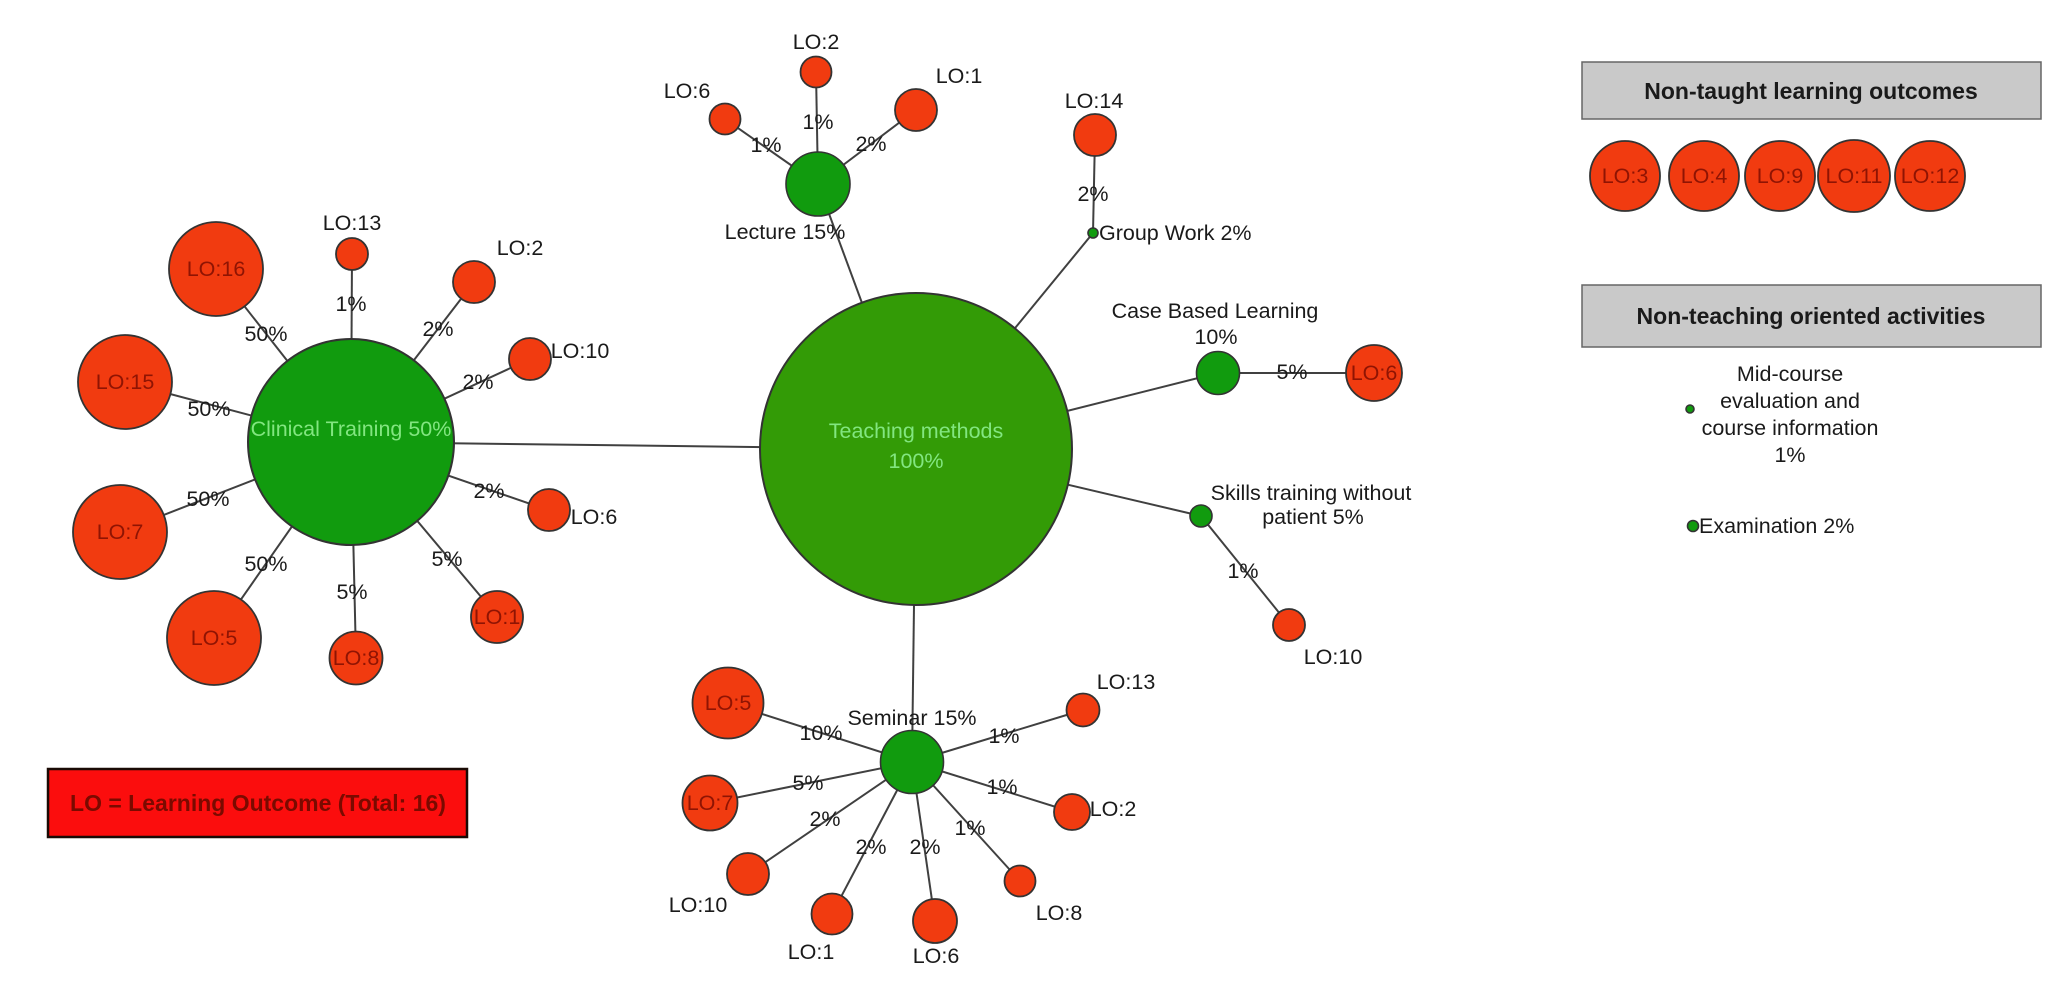 Image resolution: width=2059 pixels, height=1001 pixels. I want to click on svg-text: evaluation and, so click(1790, 401).